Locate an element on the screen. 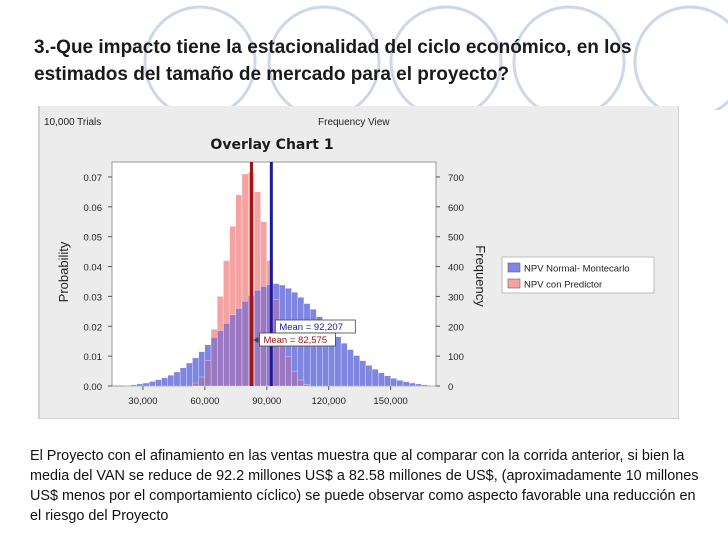 Image resolution: width=728 pixels, height=546 pixels. legend-label: NPV Normal- Montecarlo is located at coordinates (577, 269).